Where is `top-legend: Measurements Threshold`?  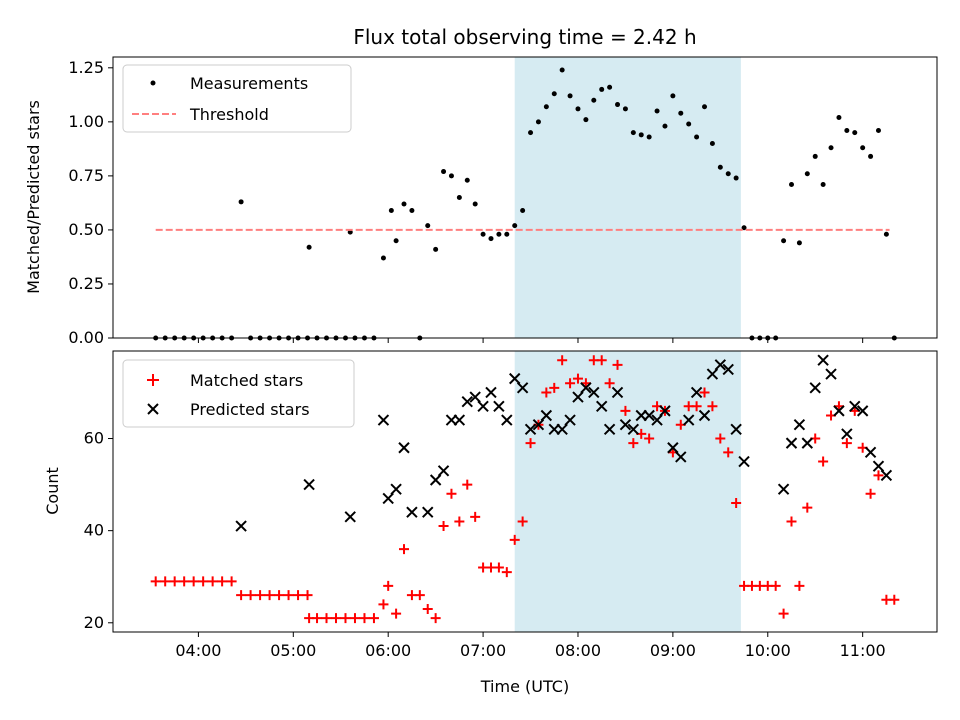 top-legend: Measurements Threshold is located at coordinates (237, 98).